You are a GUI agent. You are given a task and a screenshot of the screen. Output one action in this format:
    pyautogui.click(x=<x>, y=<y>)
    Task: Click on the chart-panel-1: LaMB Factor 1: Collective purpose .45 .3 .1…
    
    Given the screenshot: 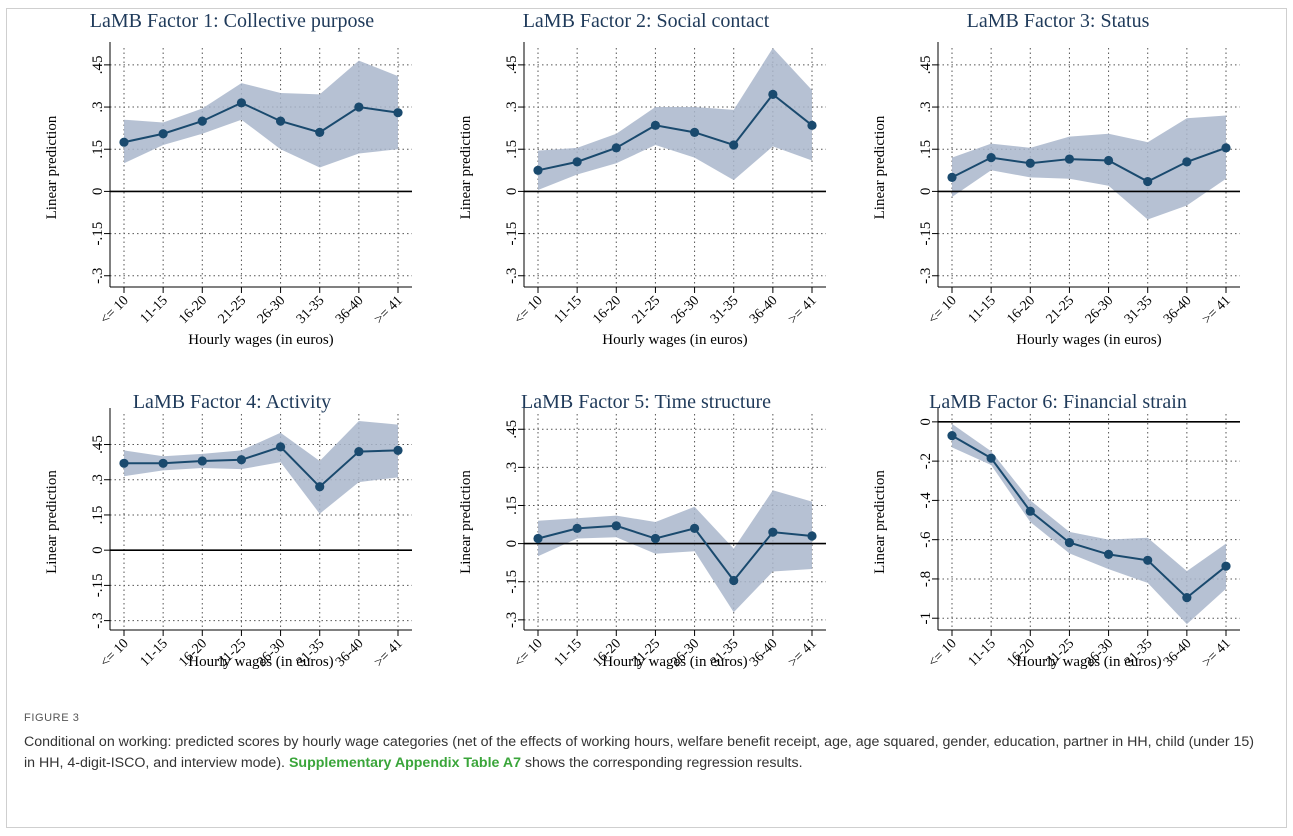 What is the action you would take?
    pyautogui.click(x=228, y=179)
    